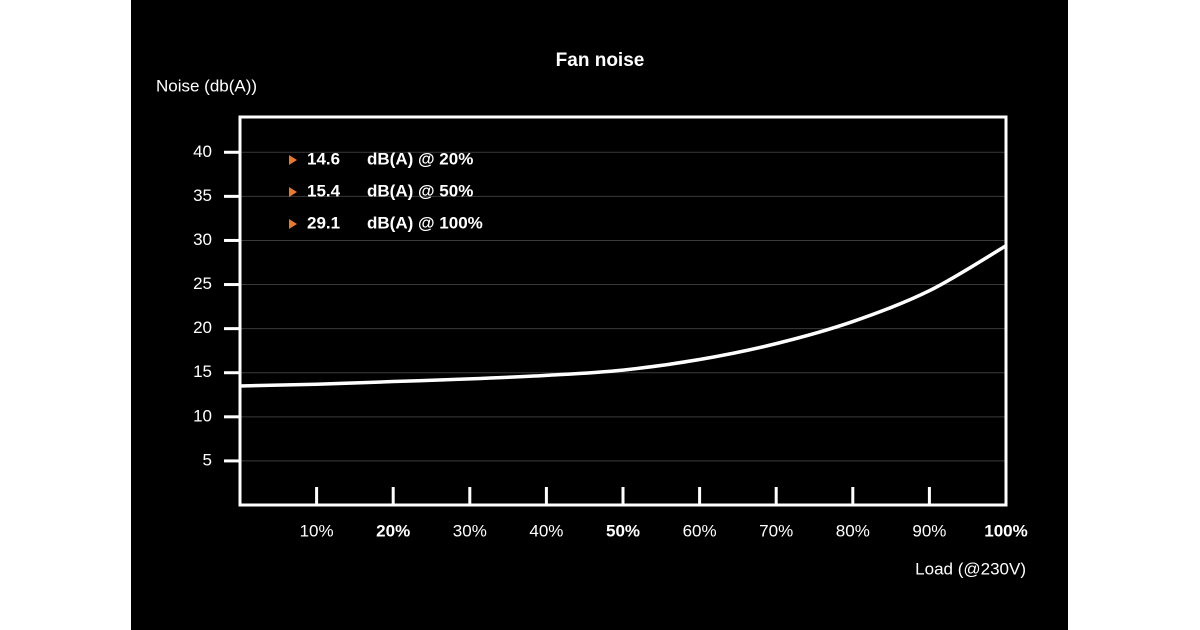 The height and width of the screenshot is (630, 1200). What do you see at coordinates (202, 283) in the screenshot?
I see `y-tick-label: 25` at bounding box center [202, 283].